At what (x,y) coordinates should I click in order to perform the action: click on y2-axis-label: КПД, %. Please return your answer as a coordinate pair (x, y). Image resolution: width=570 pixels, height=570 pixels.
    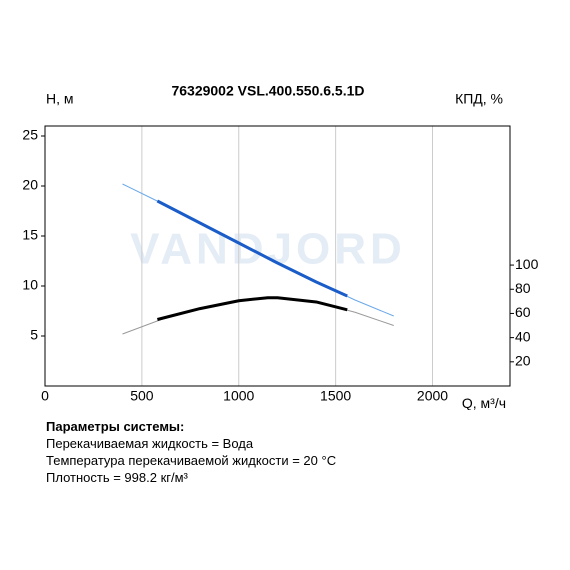
    Looking at the image, I should click on (479, 99).